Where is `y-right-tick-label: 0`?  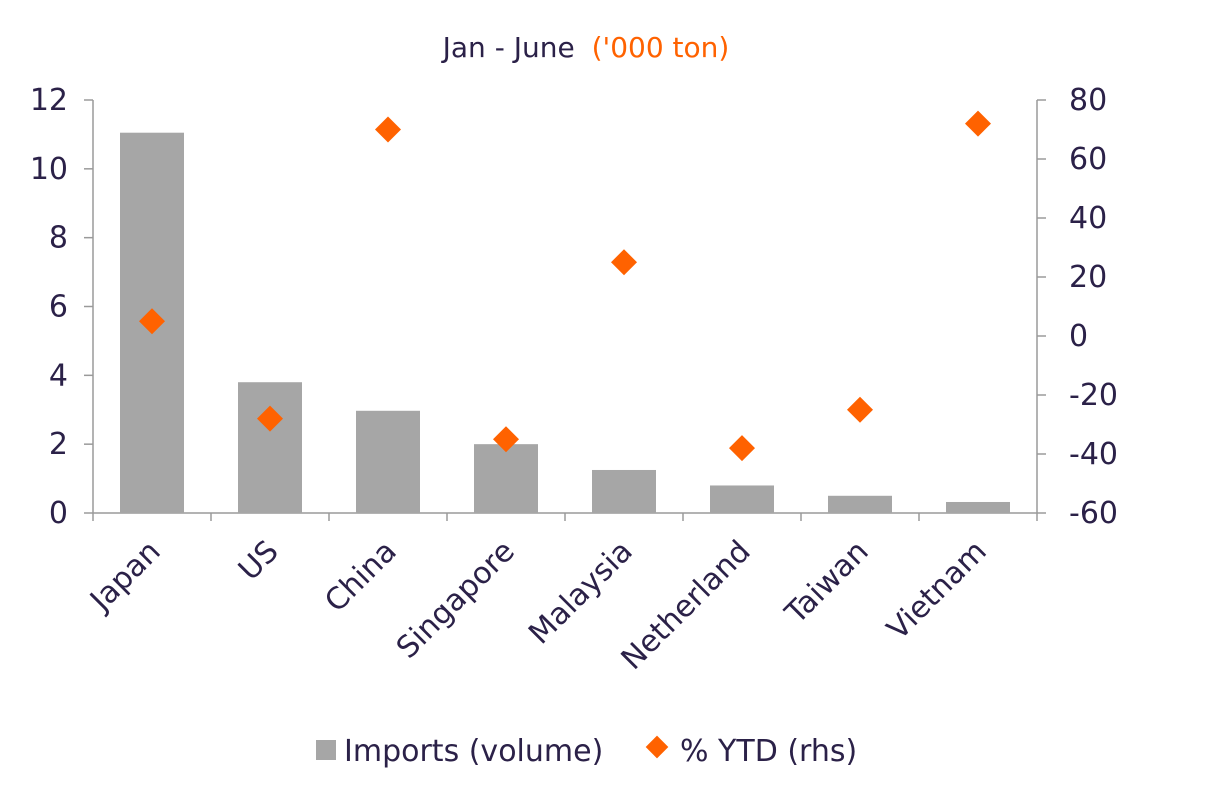
y-right-tick-label: 0 is located at coordinates (1078, 336).